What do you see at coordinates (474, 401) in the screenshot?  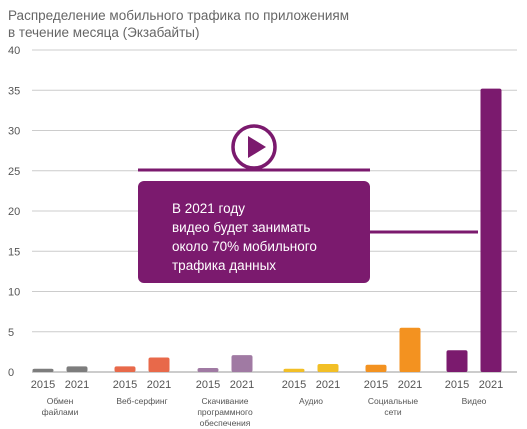 I see `category-label: Видео` at bounding box center [474, 401].